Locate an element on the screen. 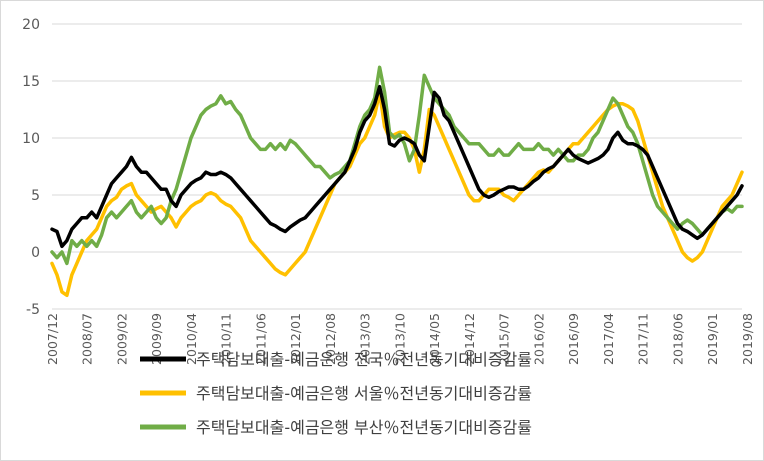 The width and height of the screenshot is (764, 461). y-tick-label: 10 is located at coordinates (31, 139).